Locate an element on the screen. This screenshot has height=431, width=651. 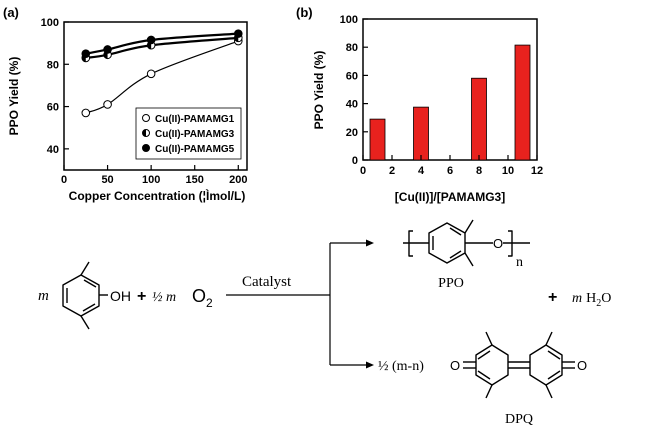
half-m-coefficient: ½ m is located at coordinates (164, 297).